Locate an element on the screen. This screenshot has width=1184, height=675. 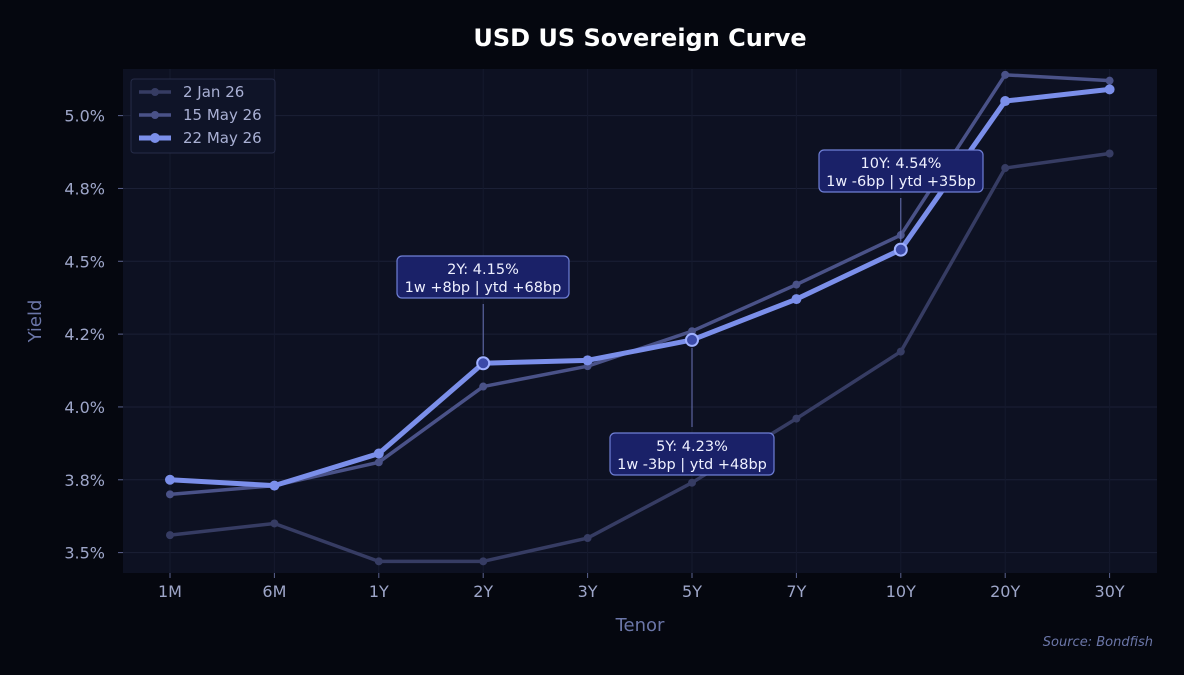
x-tick-label: 6M is located at coordinates (274, 591).